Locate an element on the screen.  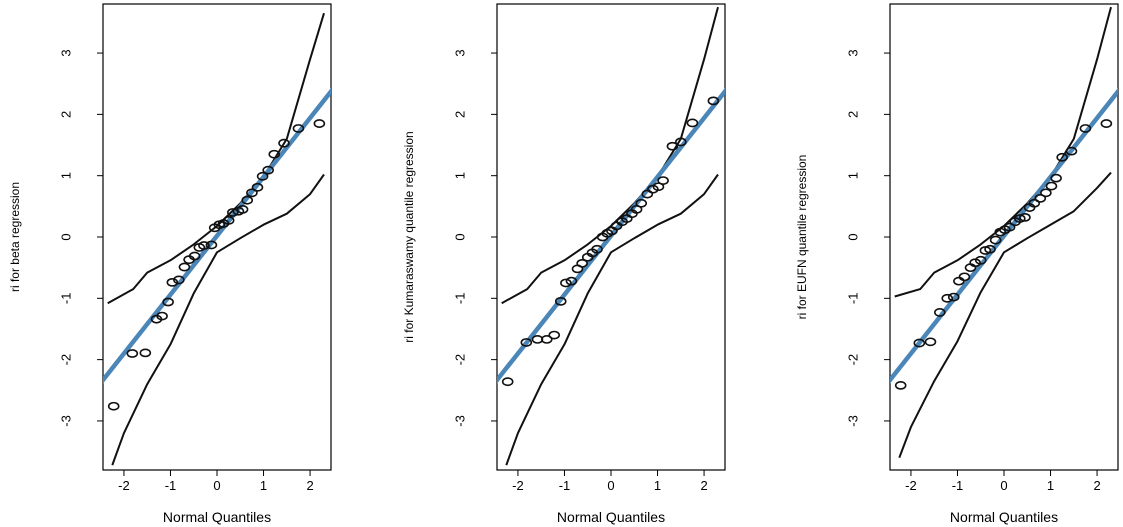
y-tick-label: 2 is located at coordinates (65, 114).